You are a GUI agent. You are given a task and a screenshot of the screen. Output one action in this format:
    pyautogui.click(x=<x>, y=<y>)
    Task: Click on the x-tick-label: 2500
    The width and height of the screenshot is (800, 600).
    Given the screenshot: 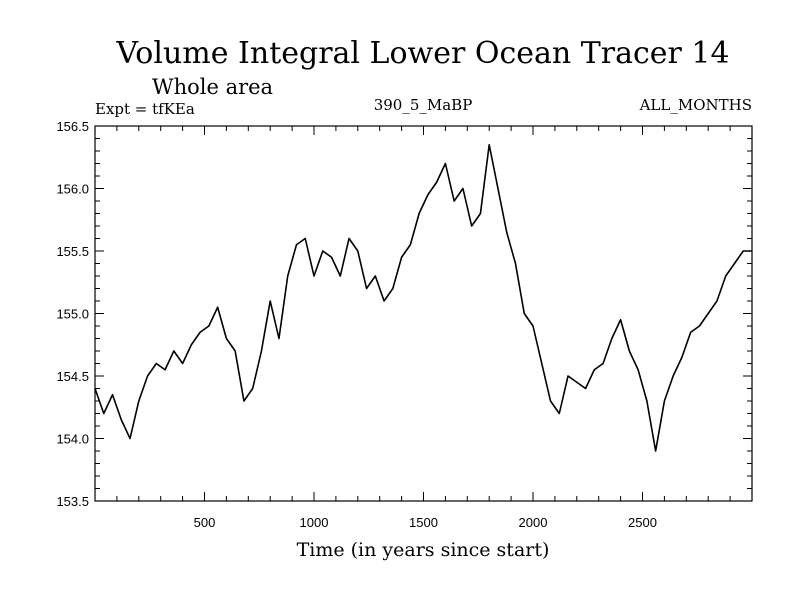 What is the action you would take?
    pyautogui.click(x=642, y=522)
    